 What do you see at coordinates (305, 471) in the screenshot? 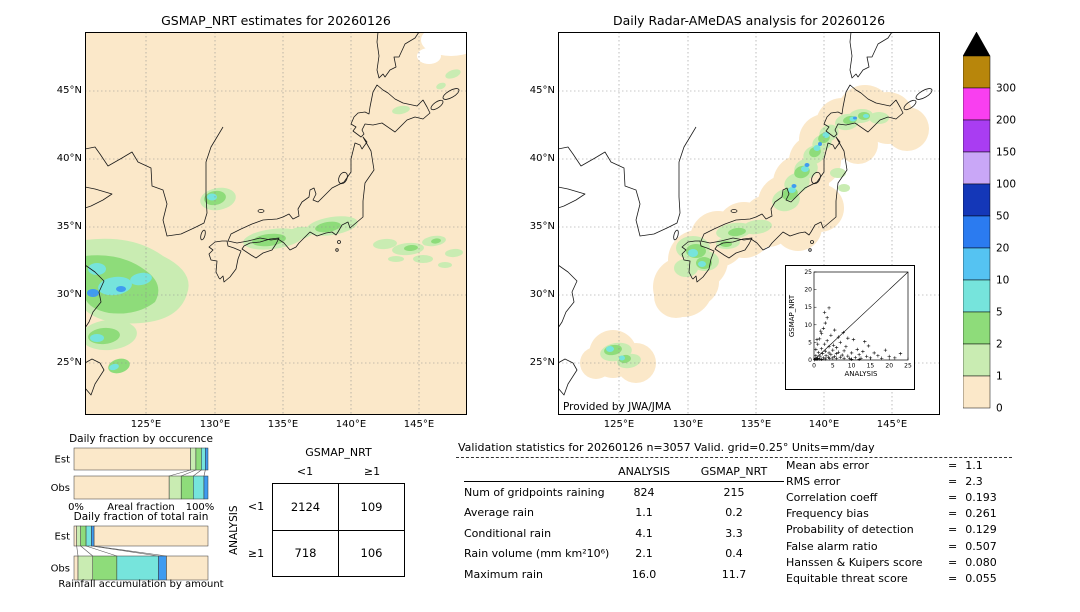
I see `contingency-col-header: <1` at bounding box center [305, 471].